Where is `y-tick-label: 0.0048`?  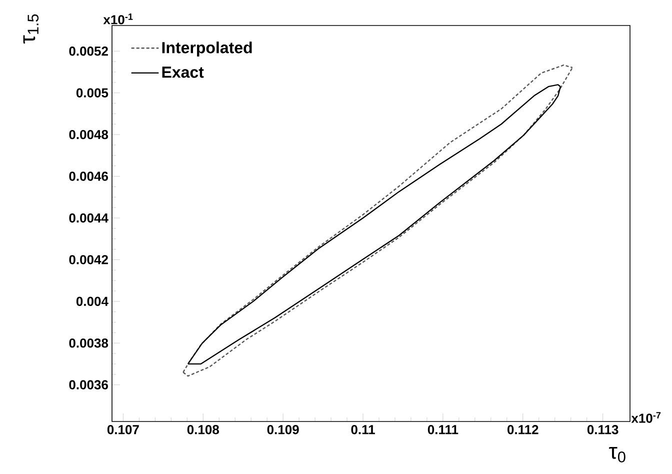 y-tick-label: 0.0048 is located at coordinates (88, 135).